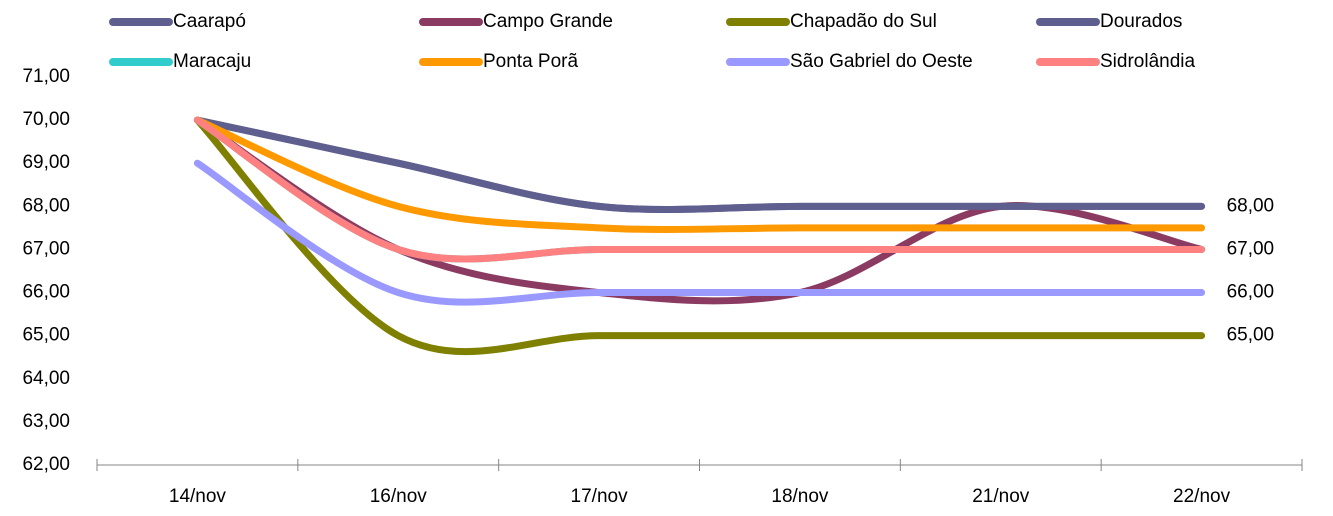 The height and width of the screenshot is (516, 1333). Describe the element at coordinates (46, 421) in the screenshot. I see `y-tick-label: 63,00` at that location.